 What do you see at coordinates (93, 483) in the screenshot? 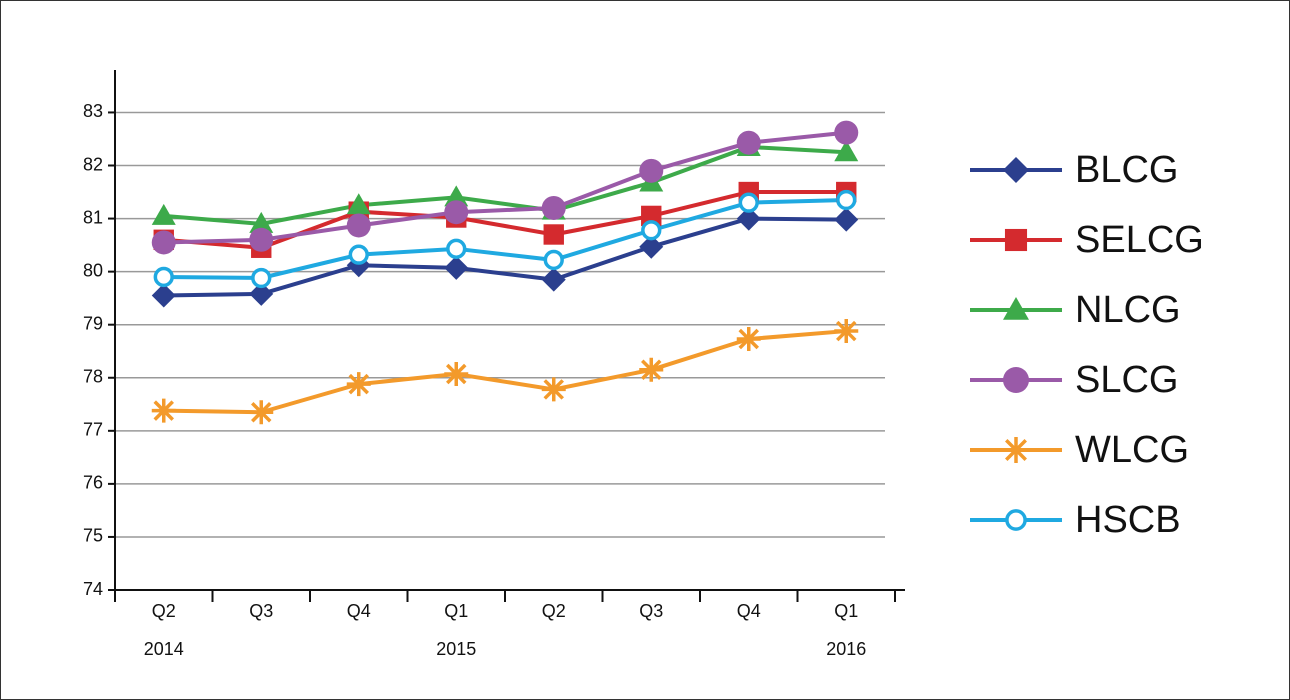
I see `y-tick-label: 76` at bounding box center [93, 483].